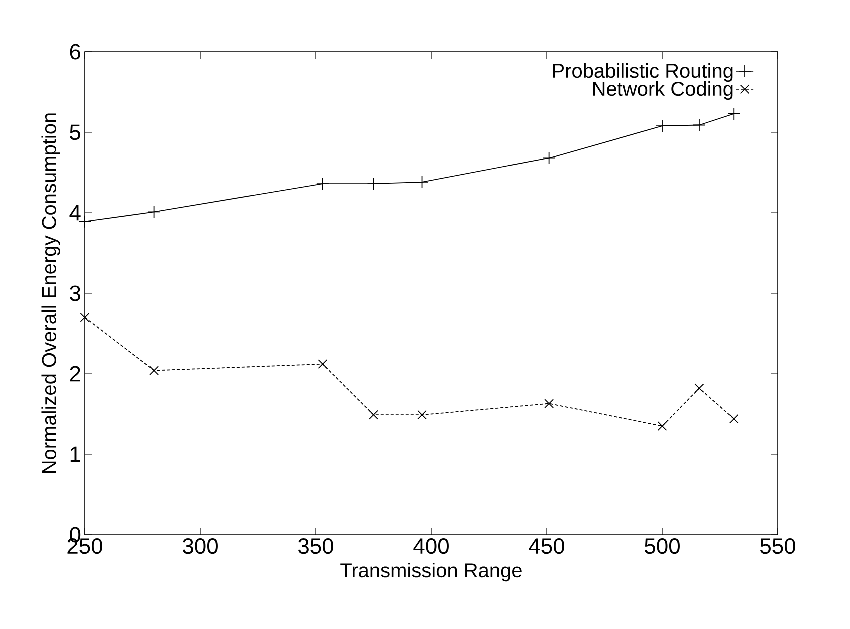  I want to click on y-tick-label: 1, so click(75, 454).